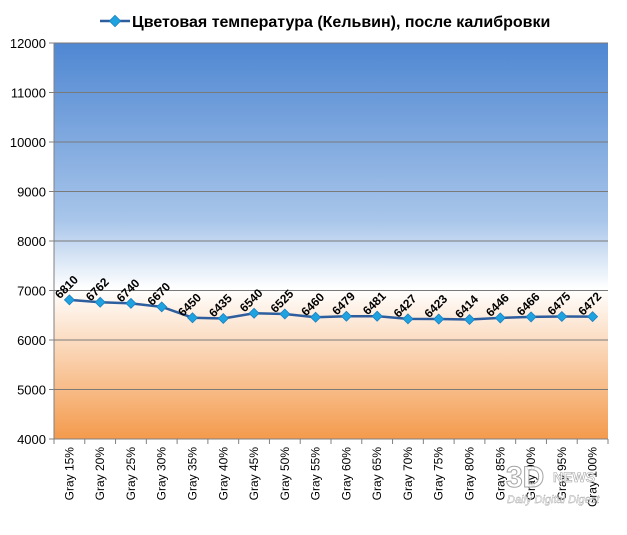 This screenshot has height=535, width=627. What do you see at coordinates (553, 500) in the screenshot?
I see `watermark-sub: Daily Digital Digest` at bounding box center [553, 500].